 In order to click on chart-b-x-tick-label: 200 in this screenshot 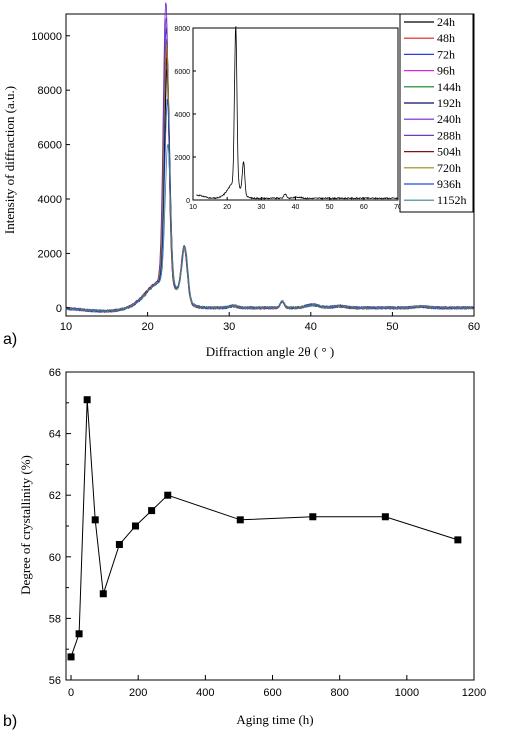, I will do `click(138, 693)`.